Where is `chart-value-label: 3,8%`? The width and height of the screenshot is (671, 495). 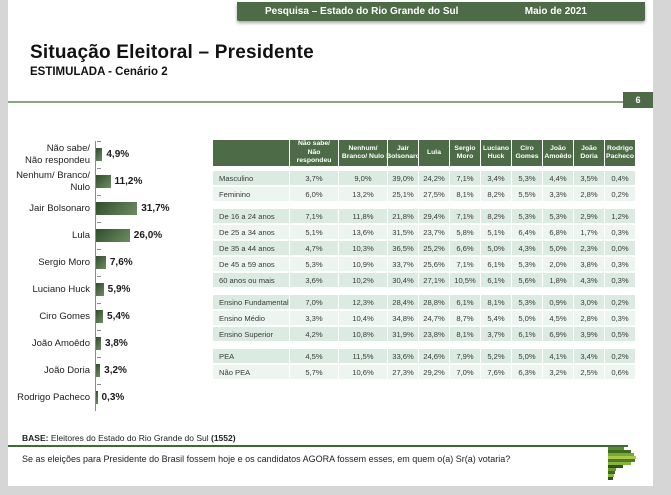 chart-value-label: 3,8% is located at coordinates (116, 343).